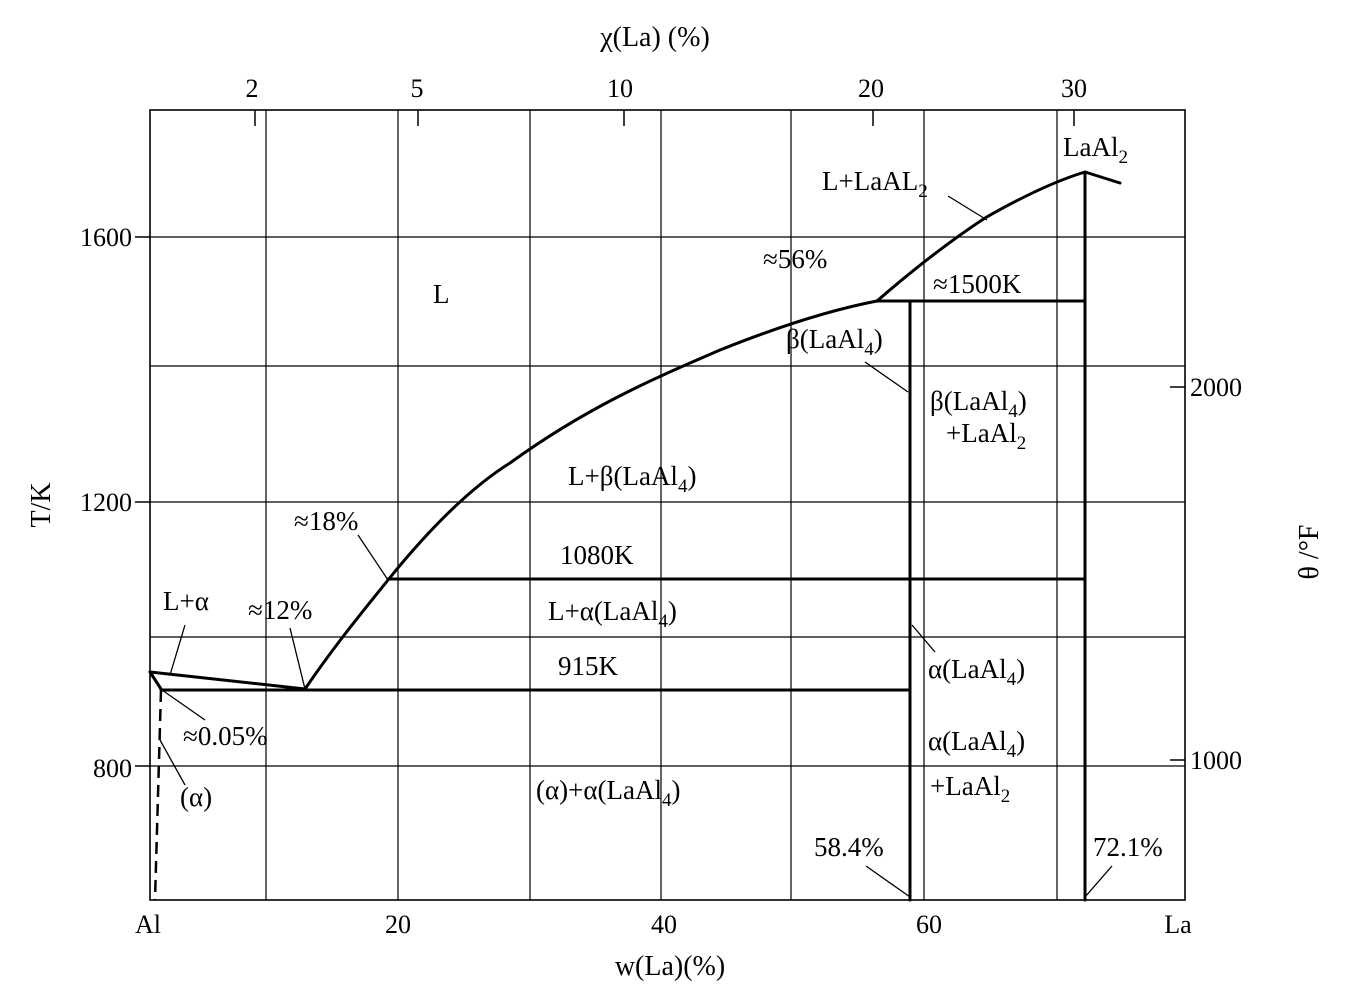 Image resolution: width=1346 pixels, height=994 pixels. Describe the element at coordinates (280, 610) in the screenshot. I see `annotation-12-percent: ≈12%` at that location.